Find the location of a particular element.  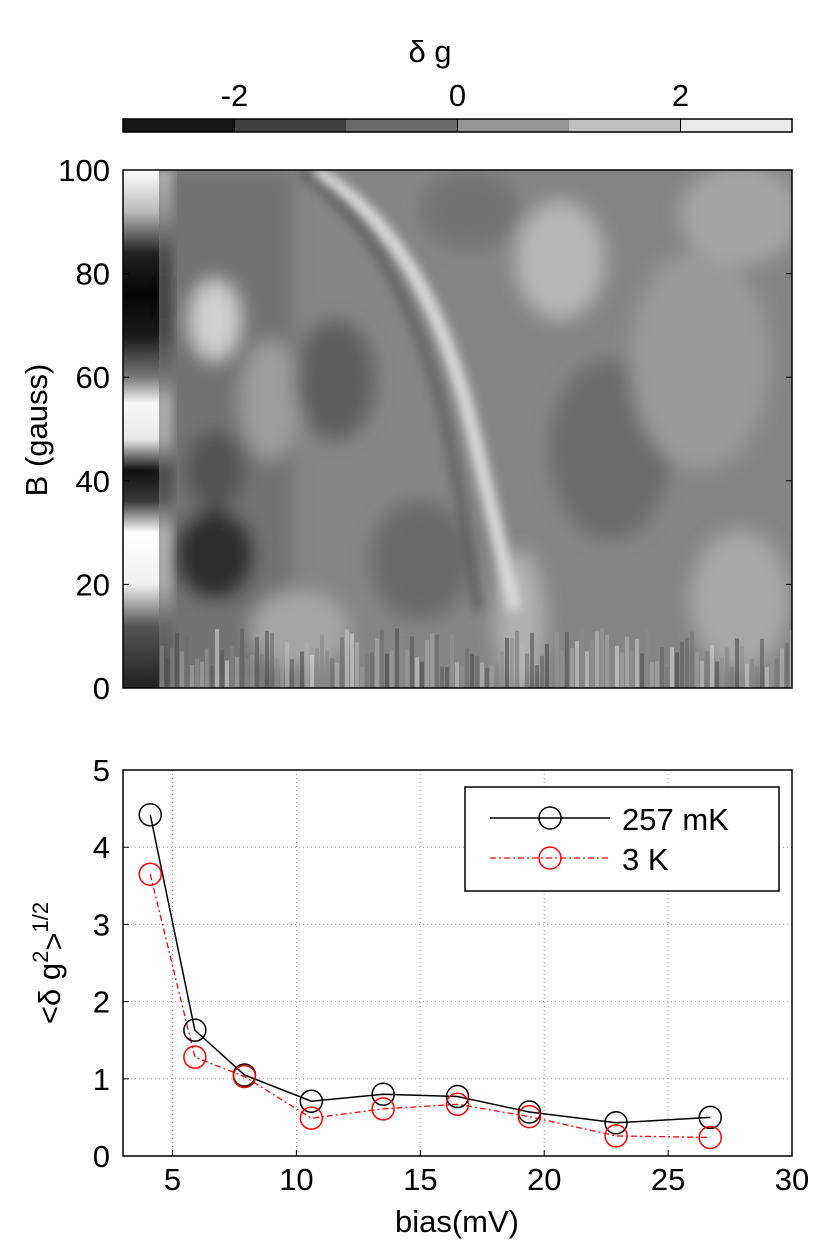

legend-box is located at coordinates (622, 839).